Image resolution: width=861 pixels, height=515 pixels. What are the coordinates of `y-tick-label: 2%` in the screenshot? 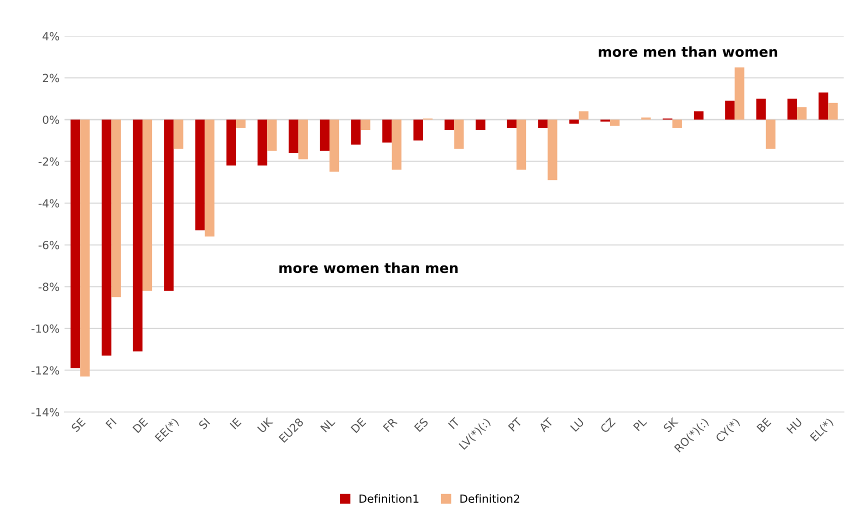 It's located at (51, 78).